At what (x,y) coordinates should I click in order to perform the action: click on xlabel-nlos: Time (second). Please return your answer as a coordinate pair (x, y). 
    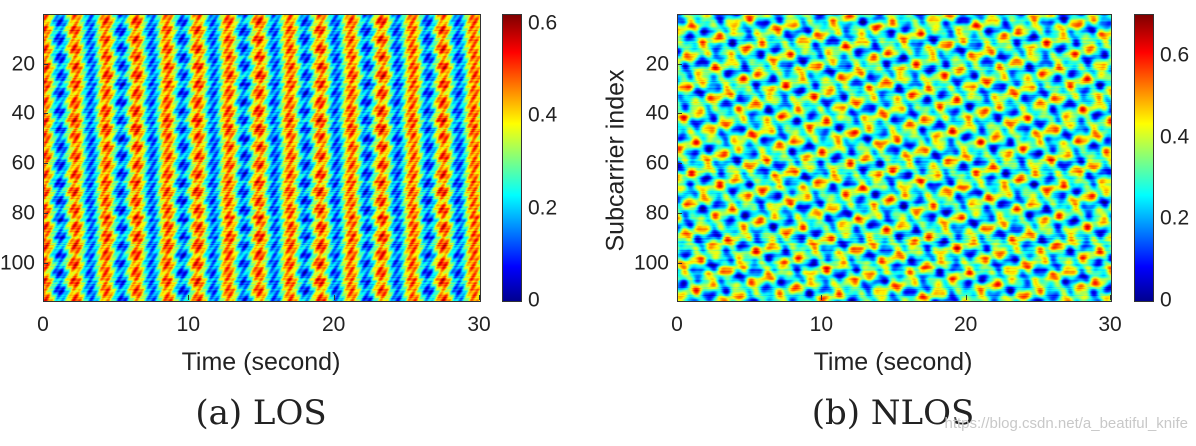
    Looking at the image, I should click on (893, 362).